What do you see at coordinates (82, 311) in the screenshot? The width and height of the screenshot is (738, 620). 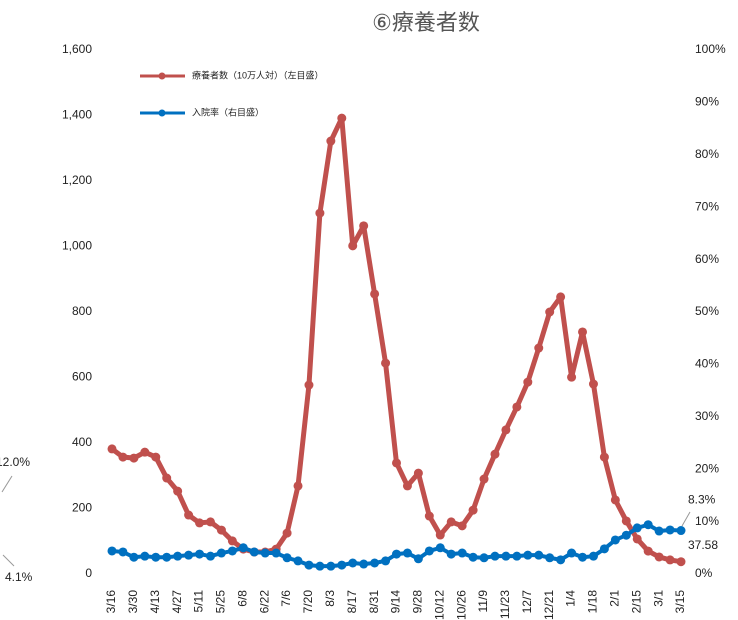 I see `y-tick-label: 800` at bounding box center [82, 311].